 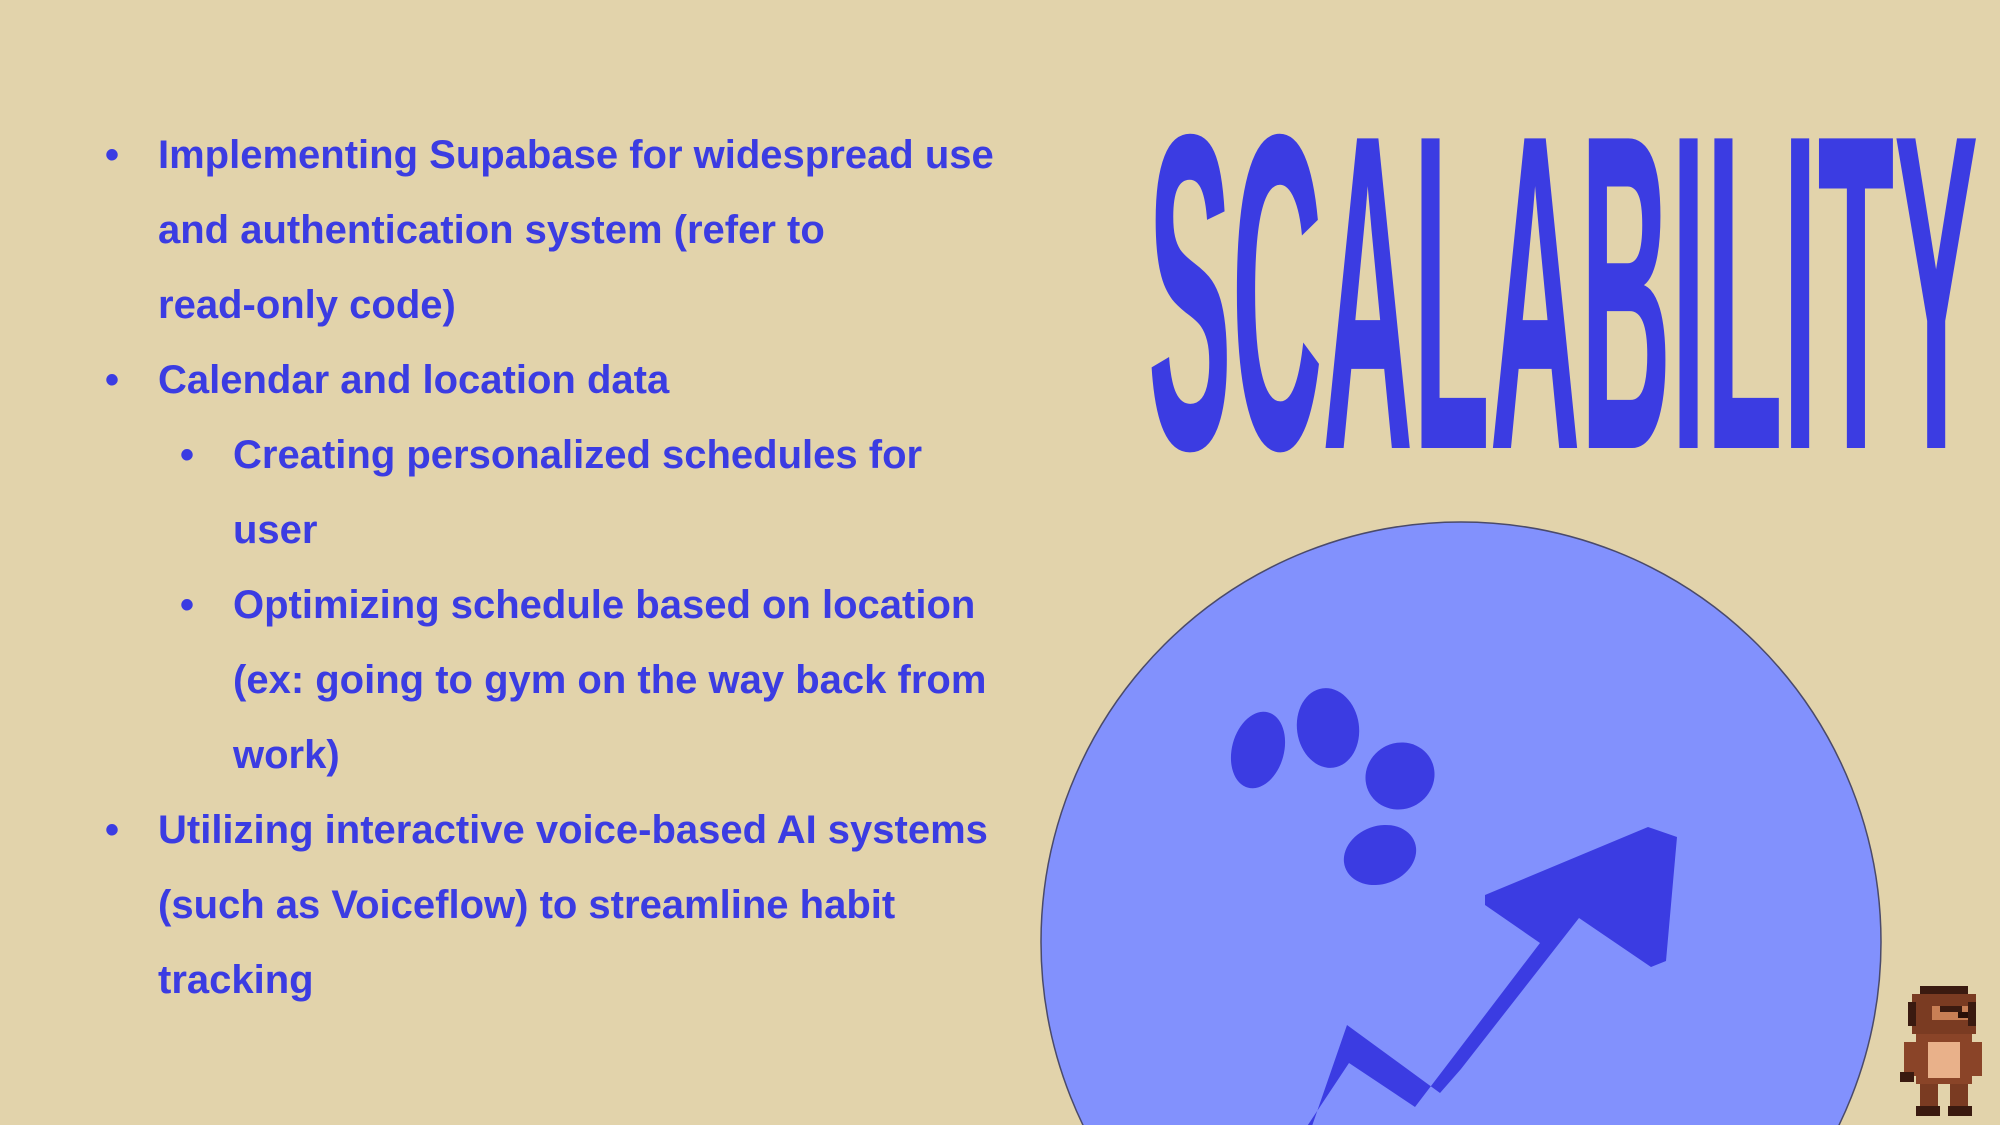 I want to click on bullet-text-line: and authentication system (refer to, so click(x=491, y=230).